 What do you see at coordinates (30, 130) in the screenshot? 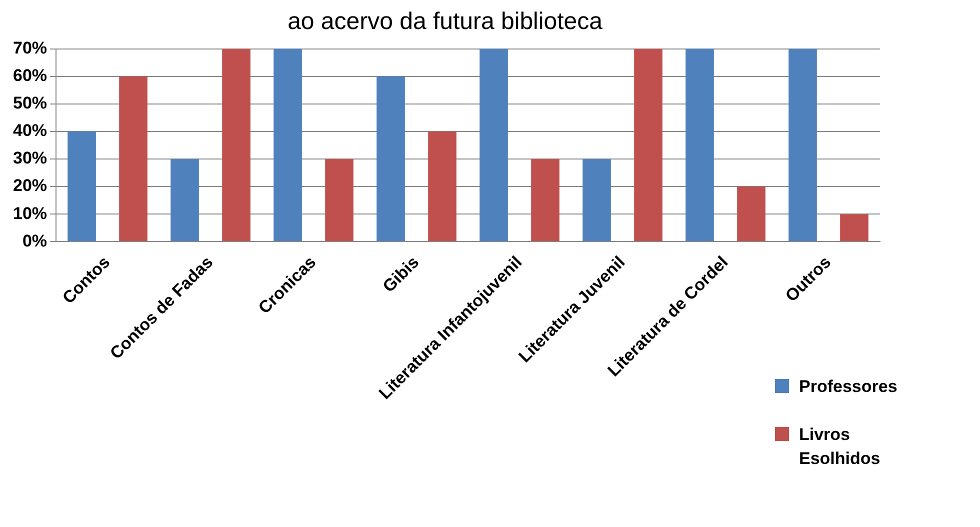
I see `y-tick-label: 40%` at bounding box center [30, 130].